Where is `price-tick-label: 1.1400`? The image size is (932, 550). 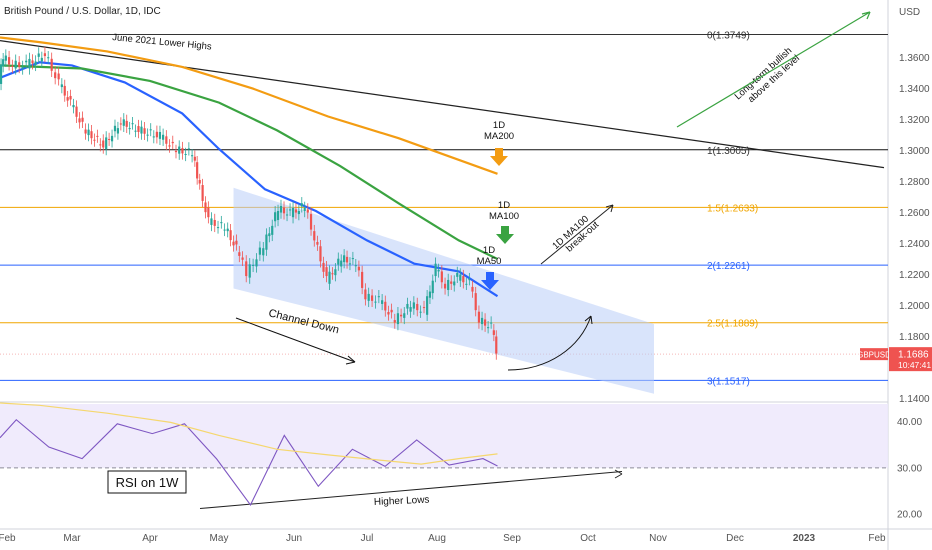
price-tick-label: 1.1400 is located at coordinates (914, 399).